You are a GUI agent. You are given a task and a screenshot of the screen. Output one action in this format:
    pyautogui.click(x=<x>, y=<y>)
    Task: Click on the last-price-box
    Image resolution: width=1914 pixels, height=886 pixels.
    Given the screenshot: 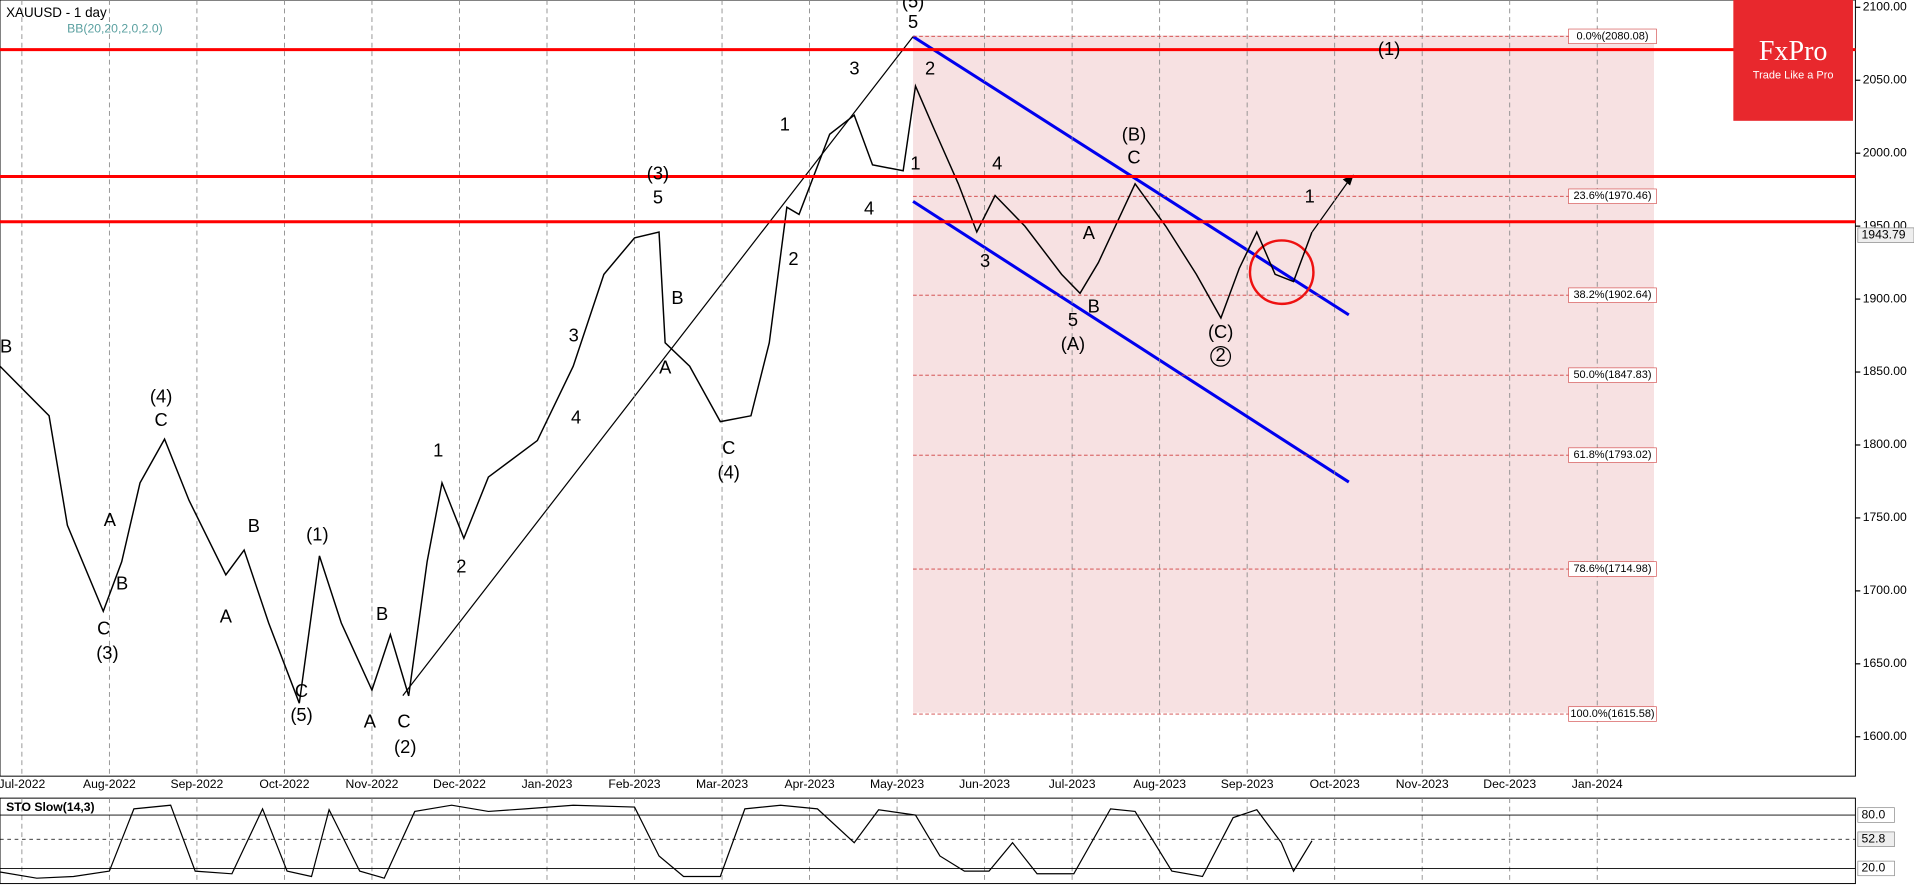 What is the action you would take?
    pyautogui.click(x=1885, y=235)
    